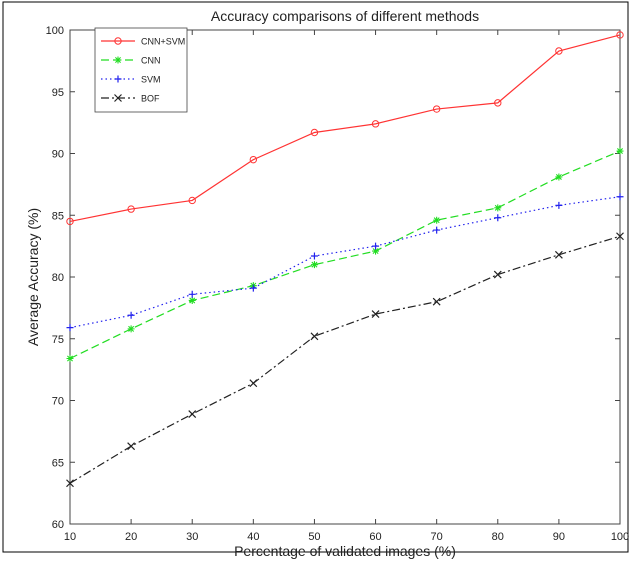  What do you see at coordinates (375, 537) in the screenshot?
I see `x-tick-label: 60` at bounding box center [375, 537].